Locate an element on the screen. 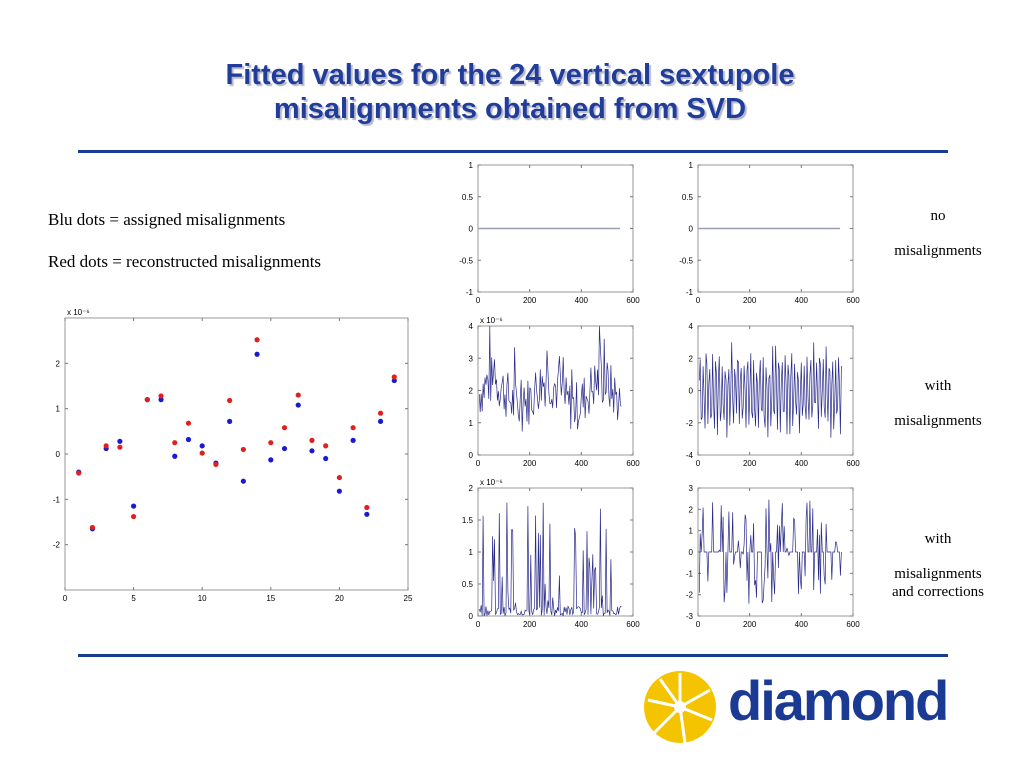  legend-red-text: Red dots = reconstructed misalignments is located at coordinates (185, 261).